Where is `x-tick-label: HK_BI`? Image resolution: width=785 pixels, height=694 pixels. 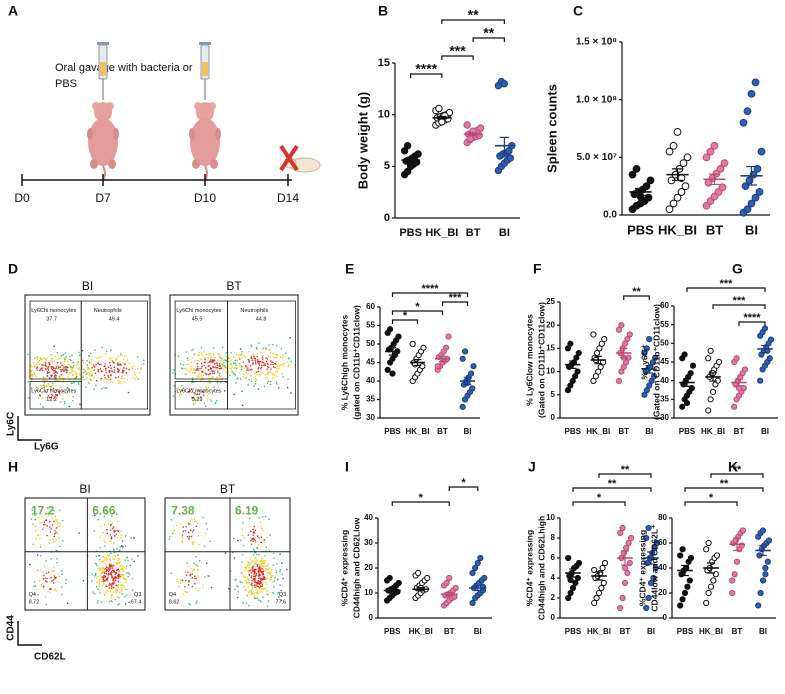
x-tick-label: HK_BI is located at coordinates (599, 631).